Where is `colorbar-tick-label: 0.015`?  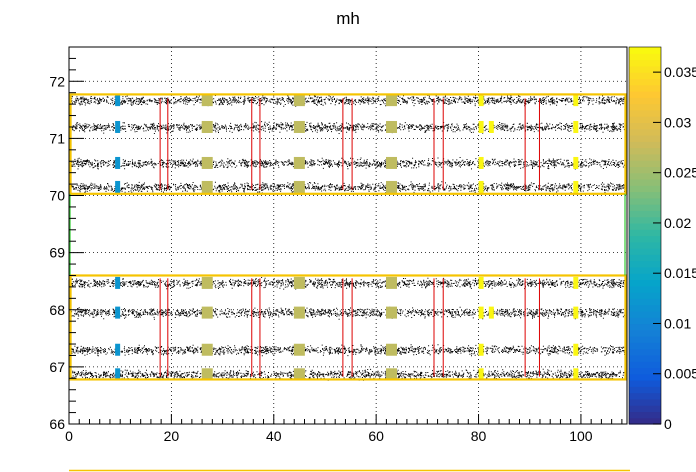 colorbar-tick-label: 0.015 is located at coordinates (680, 273).